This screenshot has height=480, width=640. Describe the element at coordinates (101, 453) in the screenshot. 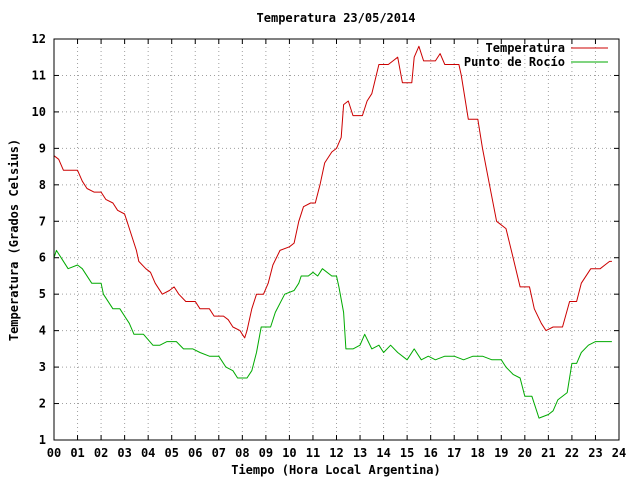

I see `x-tick-label: 02` at that location.